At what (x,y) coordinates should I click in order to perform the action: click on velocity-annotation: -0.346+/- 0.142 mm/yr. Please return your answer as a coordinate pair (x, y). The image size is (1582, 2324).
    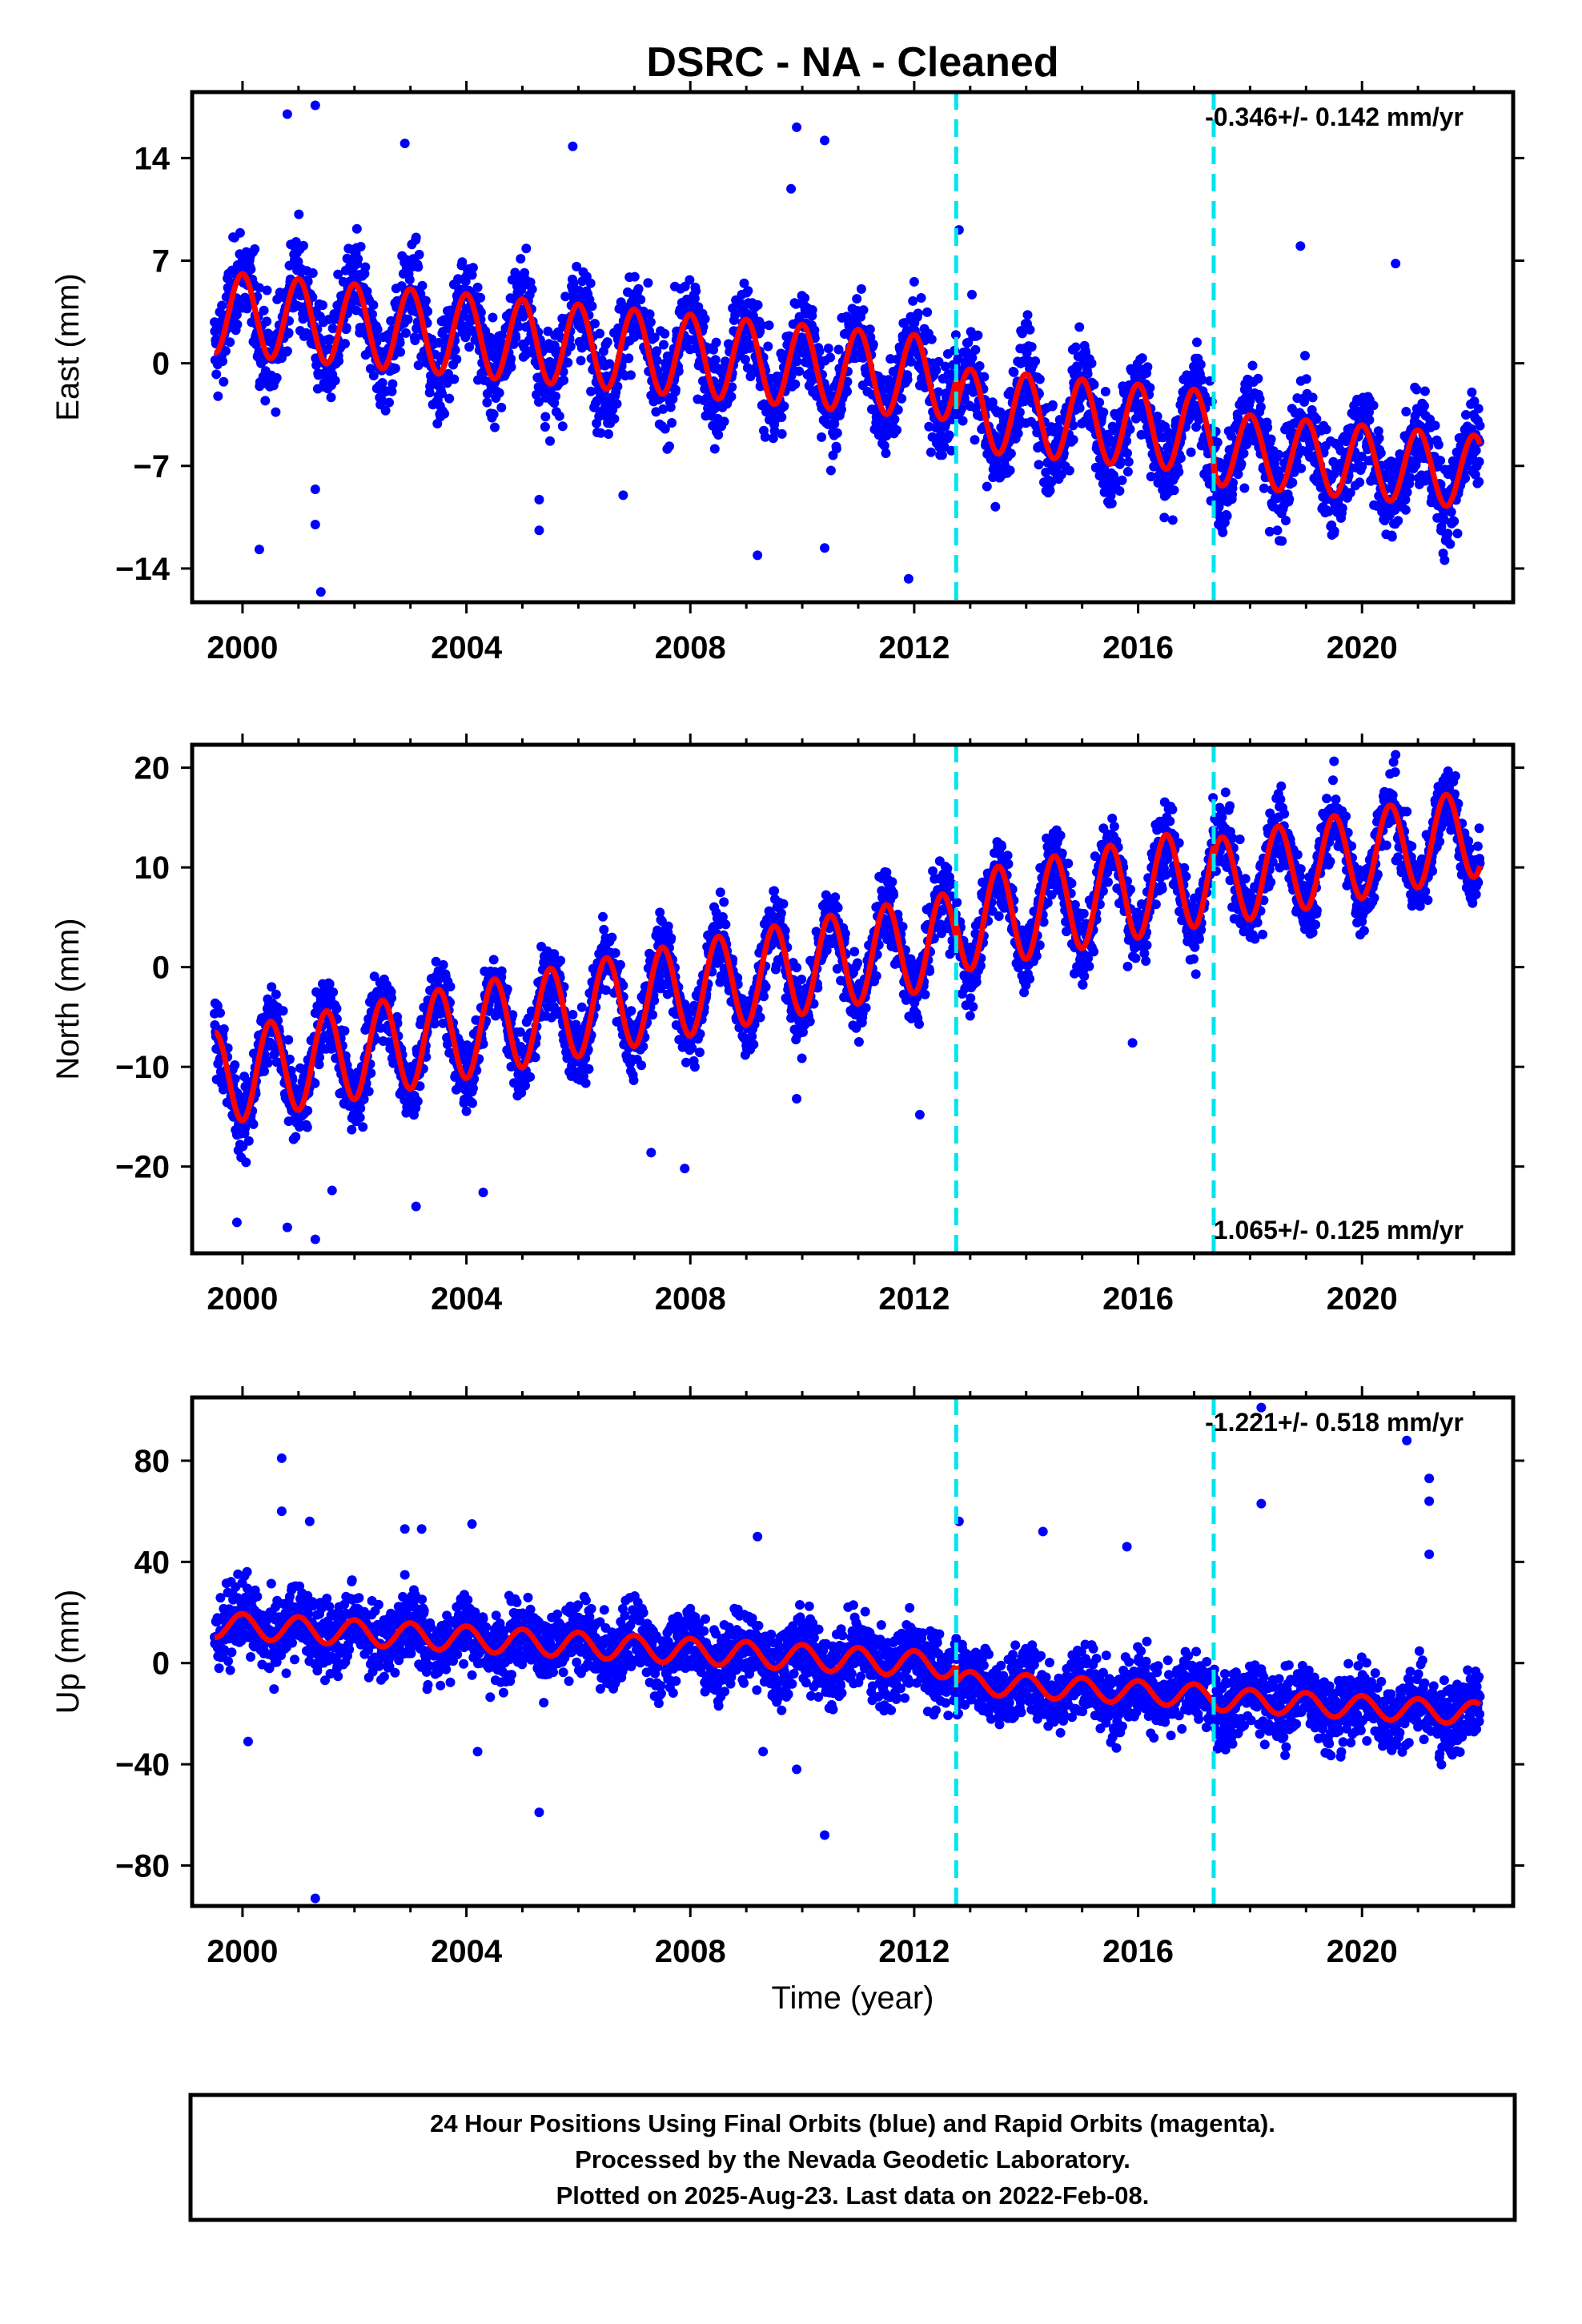
    Looking at the image, I should click on (1334, 117).